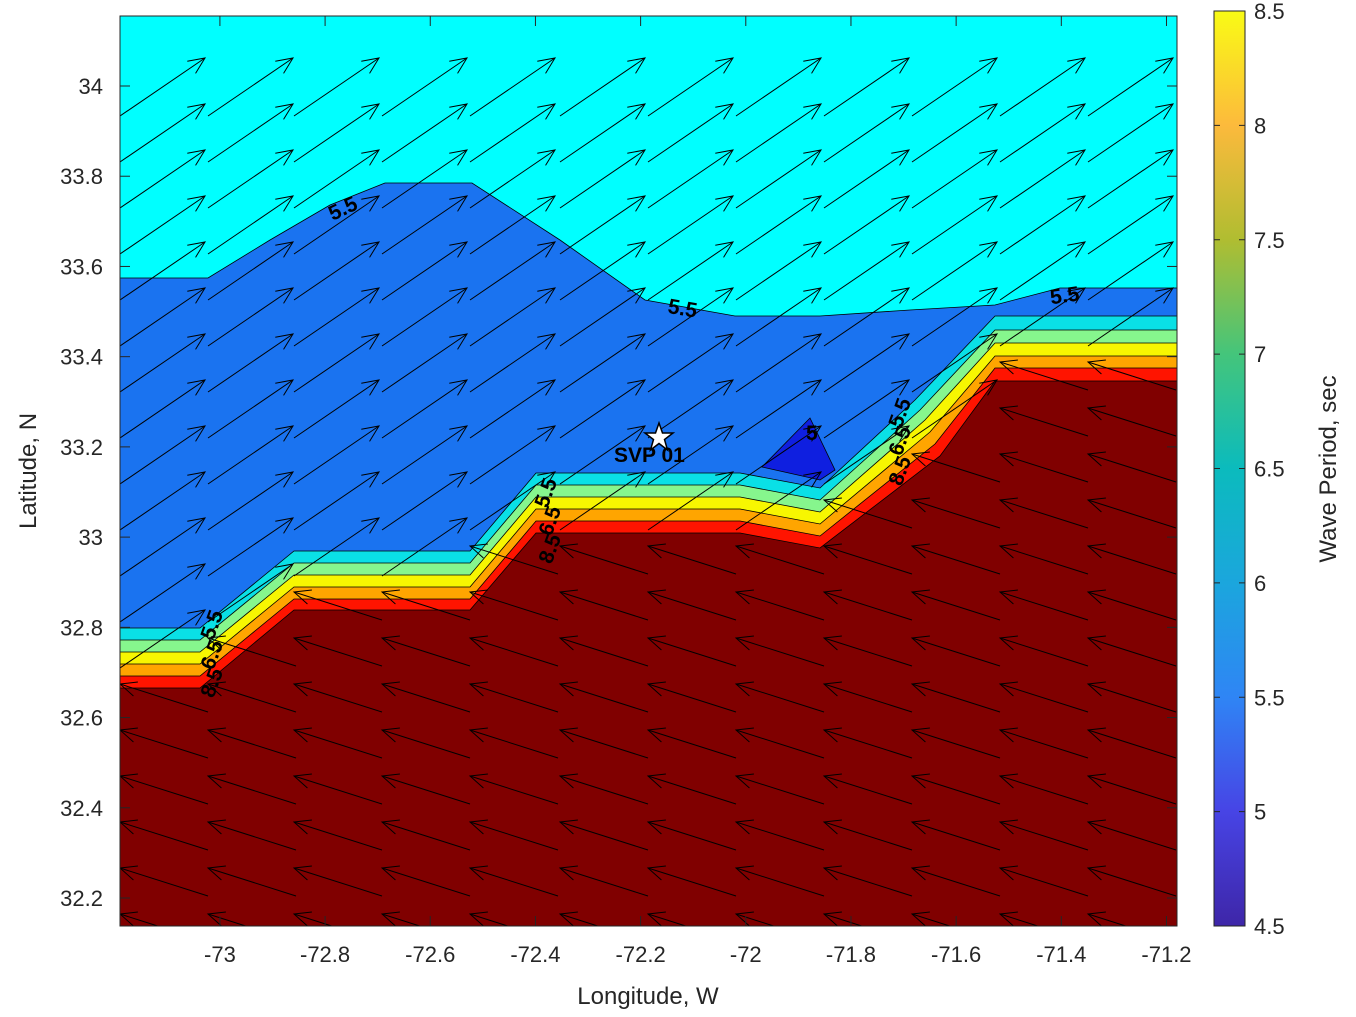 Image resolution: width=1356 pixels, height=1017 pixels. What do you see at coordinates (1269, 12) in the screenshot?
I see `colorbar-tick-label: 8.5` at bounding box center [1269, 12].